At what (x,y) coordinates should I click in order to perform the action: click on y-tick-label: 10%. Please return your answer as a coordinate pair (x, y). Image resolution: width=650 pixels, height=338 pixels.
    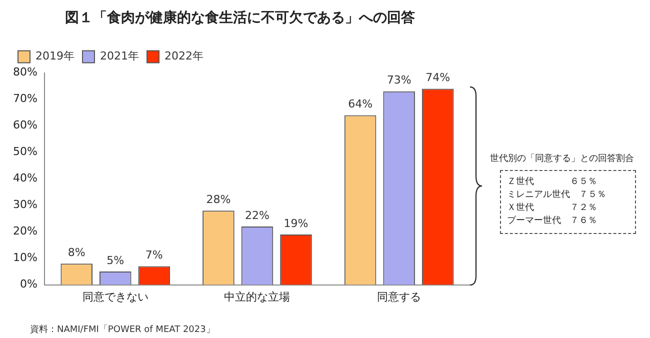
    Looking at the image, I should click on (25, 257).